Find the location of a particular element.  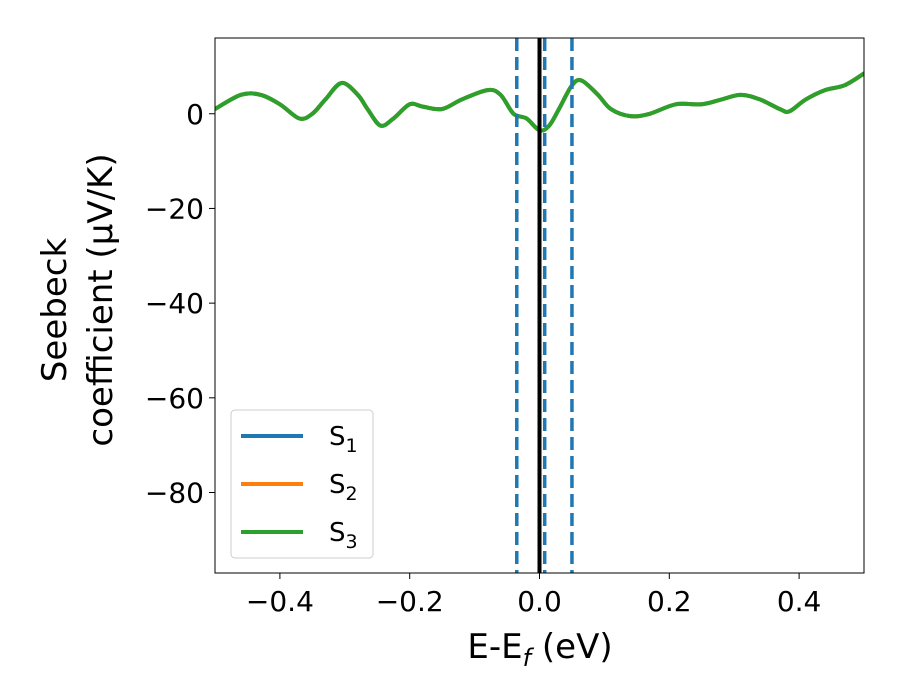

series-line-s3 is located at coordinates (539, 102).